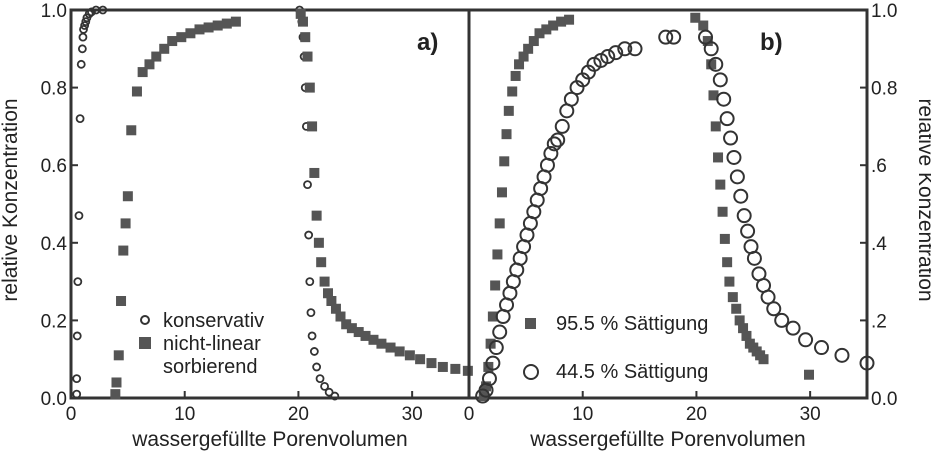 The height and width of the screenshot is (451, 931). I want to click on ytick-label-a-4: 0.8, so click(54, 89).